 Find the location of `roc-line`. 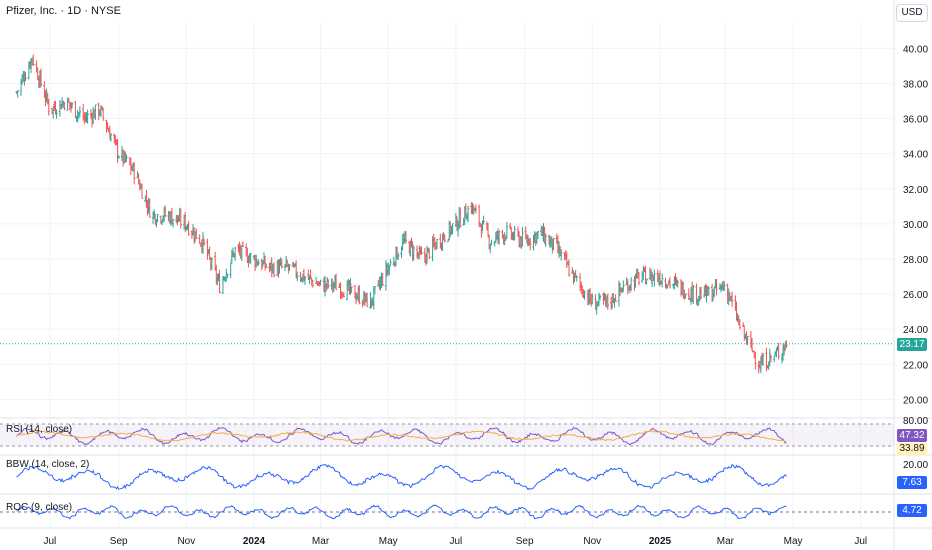

roc-line is located at coordinates (401, 512).